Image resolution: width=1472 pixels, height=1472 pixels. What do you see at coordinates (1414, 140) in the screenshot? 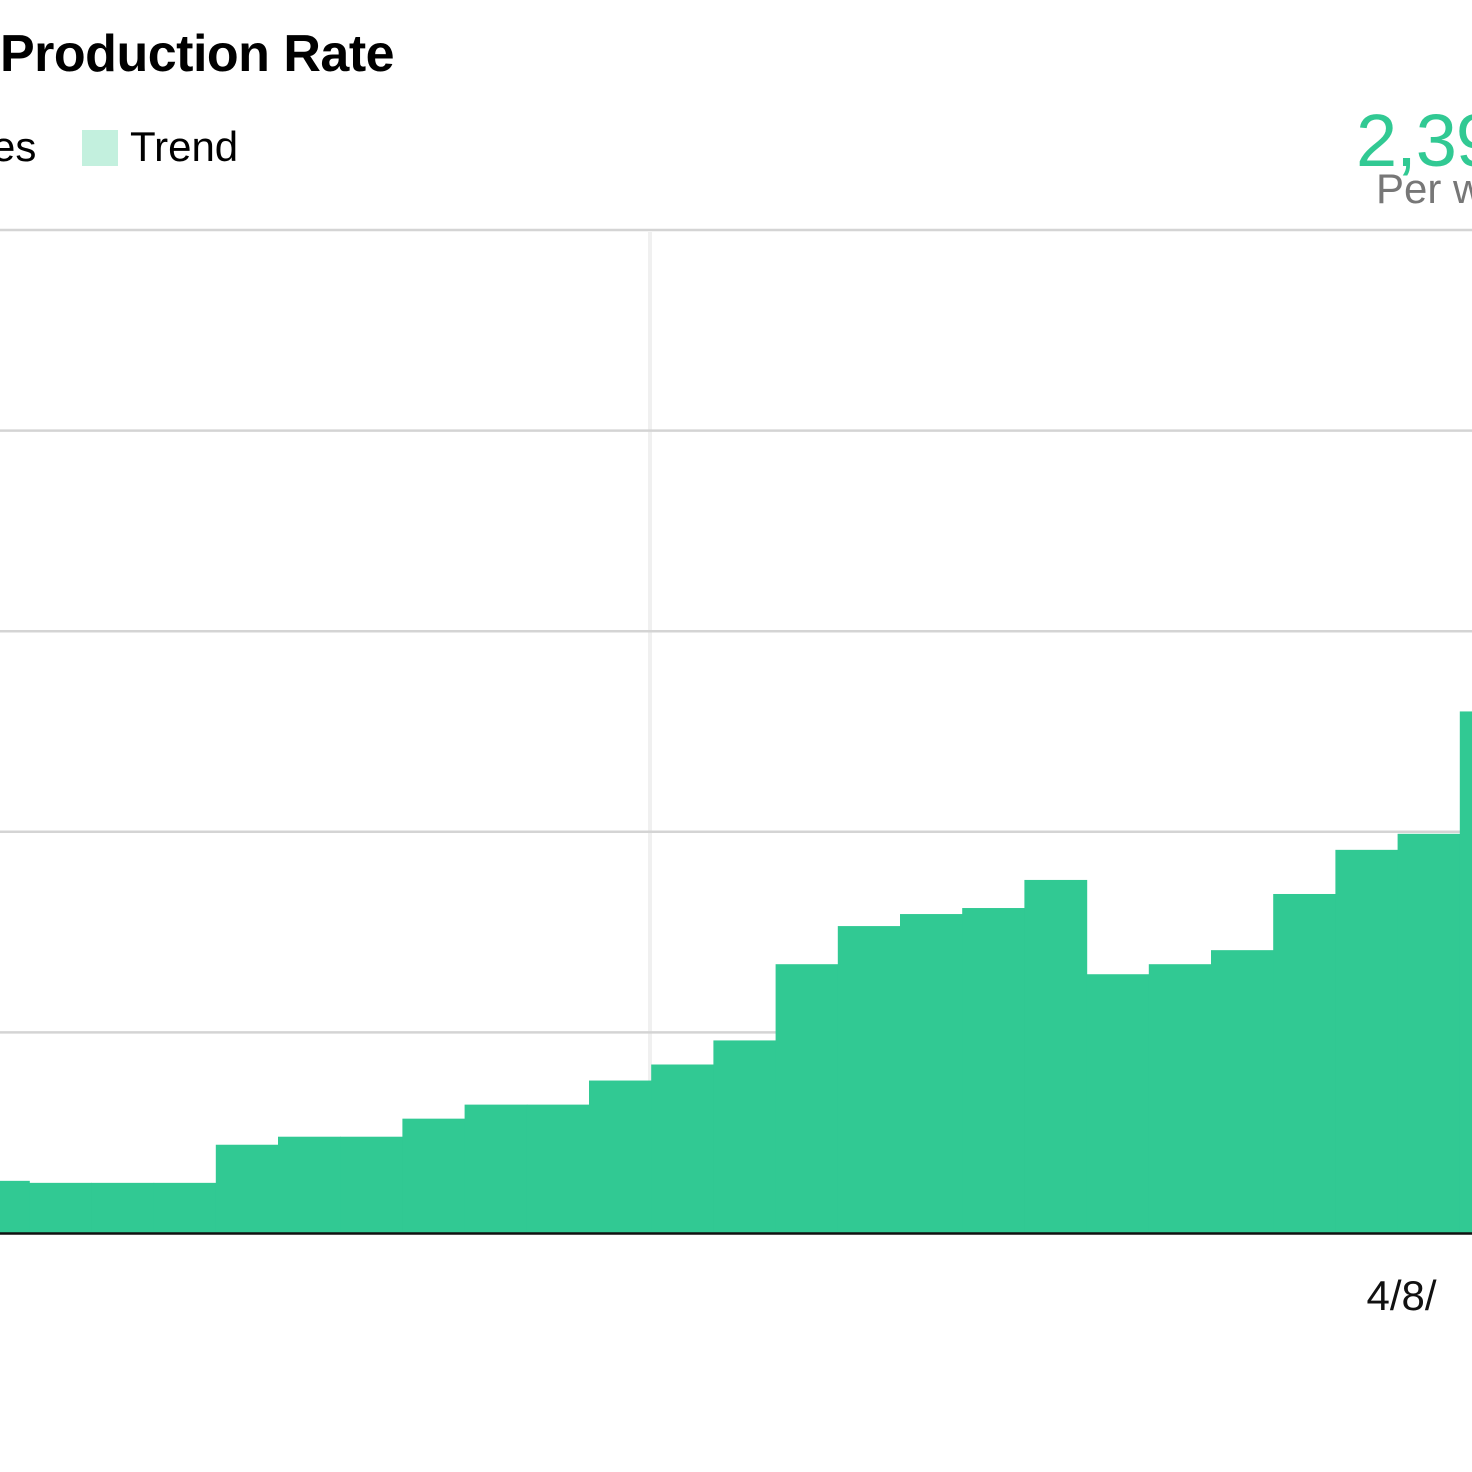
I see `stat-value: 2,39` at bounding box center [1414, 140].